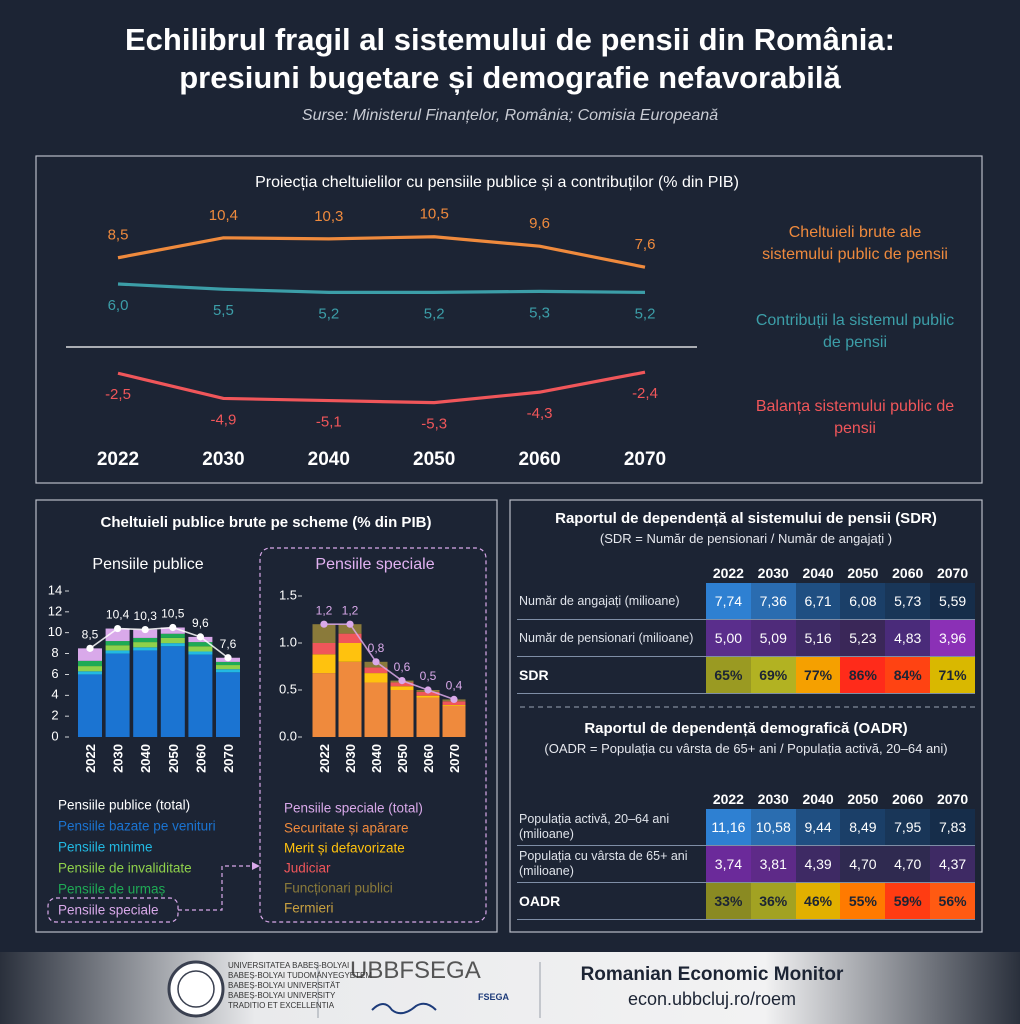 The image size is (1020, 1024). Describe the element at coordinates (818, 638) in the screenshot. I see `table-cell: 5,16` at that location.